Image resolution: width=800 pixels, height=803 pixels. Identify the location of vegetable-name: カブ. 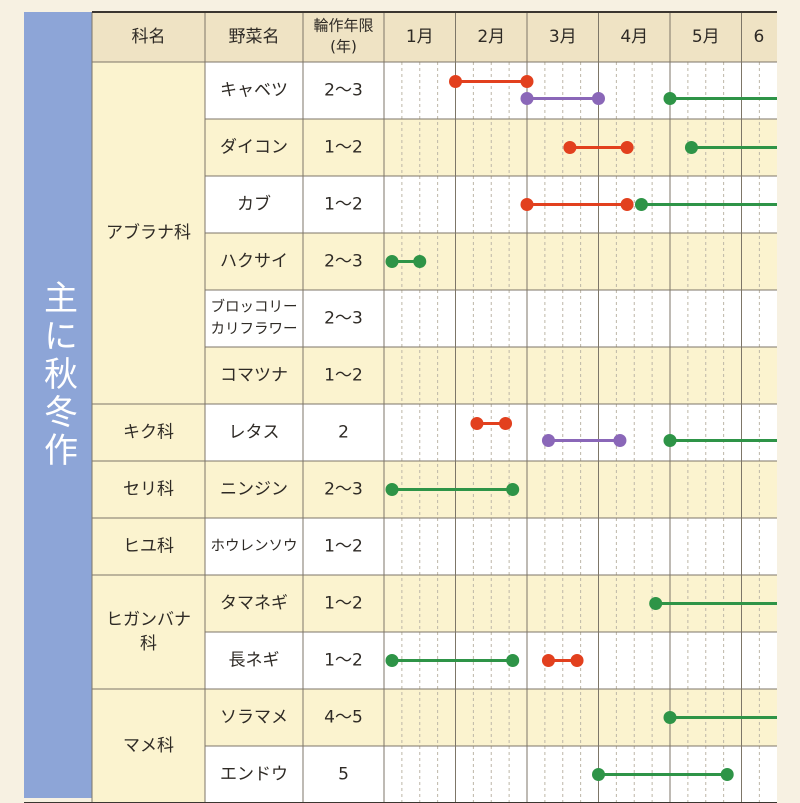
(254, 204).